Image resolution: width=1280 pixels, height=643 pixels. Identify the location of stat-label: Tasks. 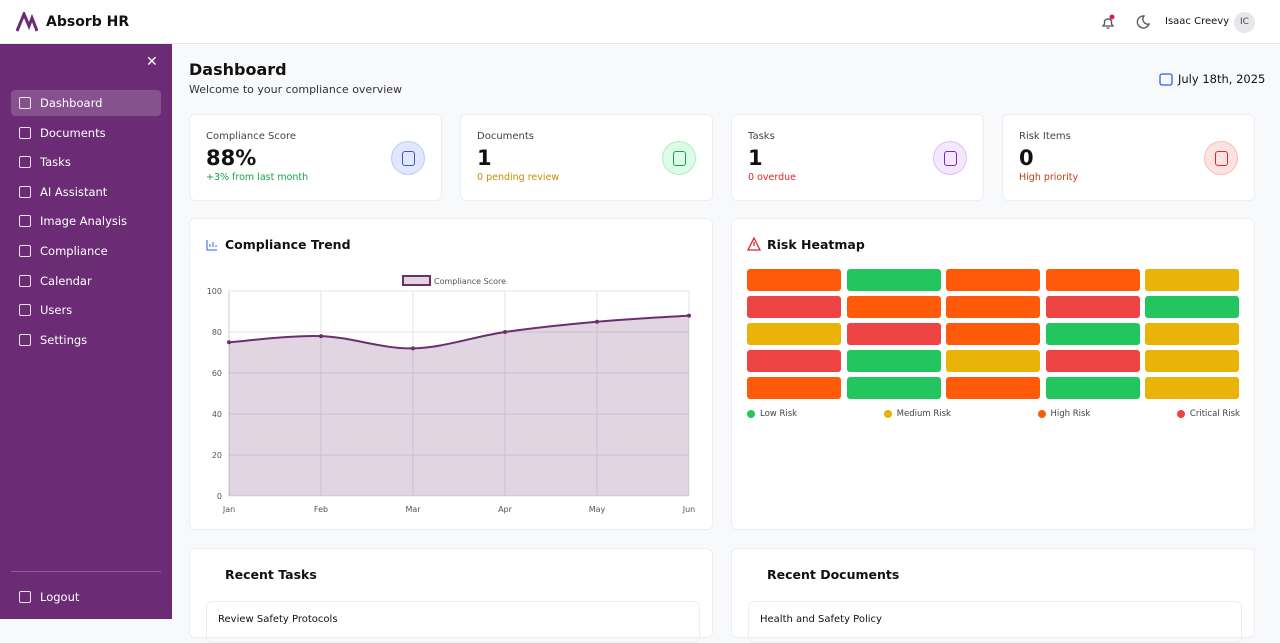
(761, 136).